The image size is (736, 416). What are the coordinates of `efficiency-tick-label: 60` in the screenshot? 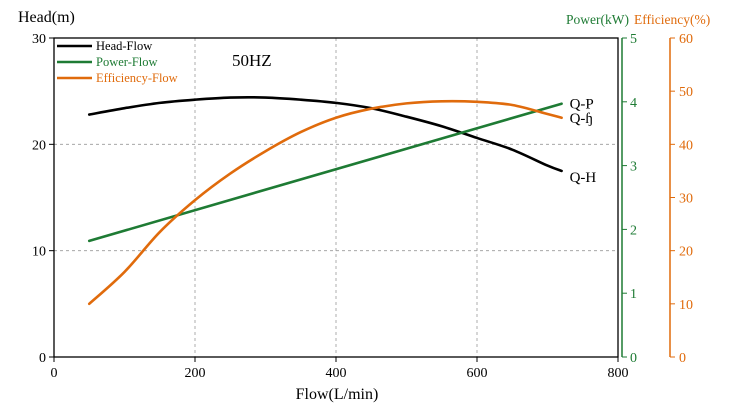 It's located at (686, 39).